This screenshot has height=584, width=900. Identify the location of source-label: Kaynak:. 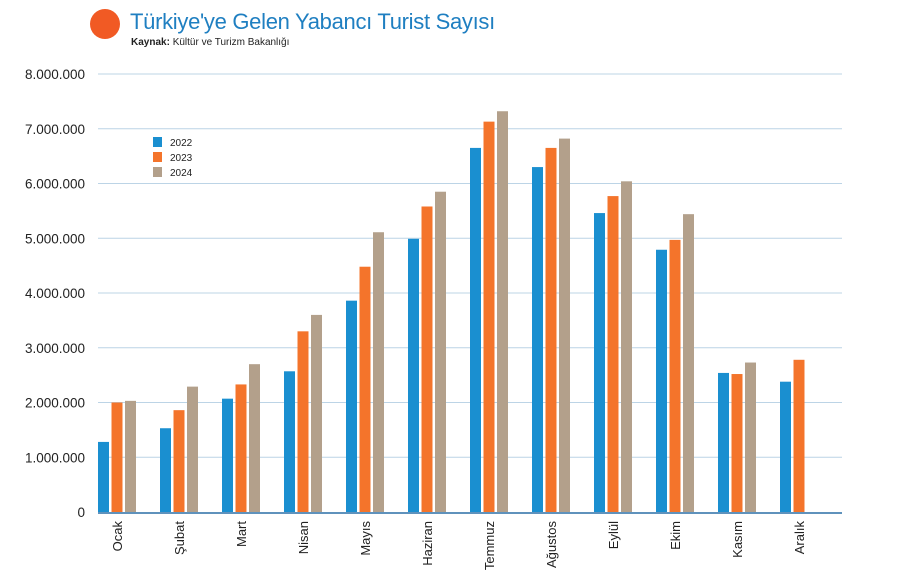
(150, 42).